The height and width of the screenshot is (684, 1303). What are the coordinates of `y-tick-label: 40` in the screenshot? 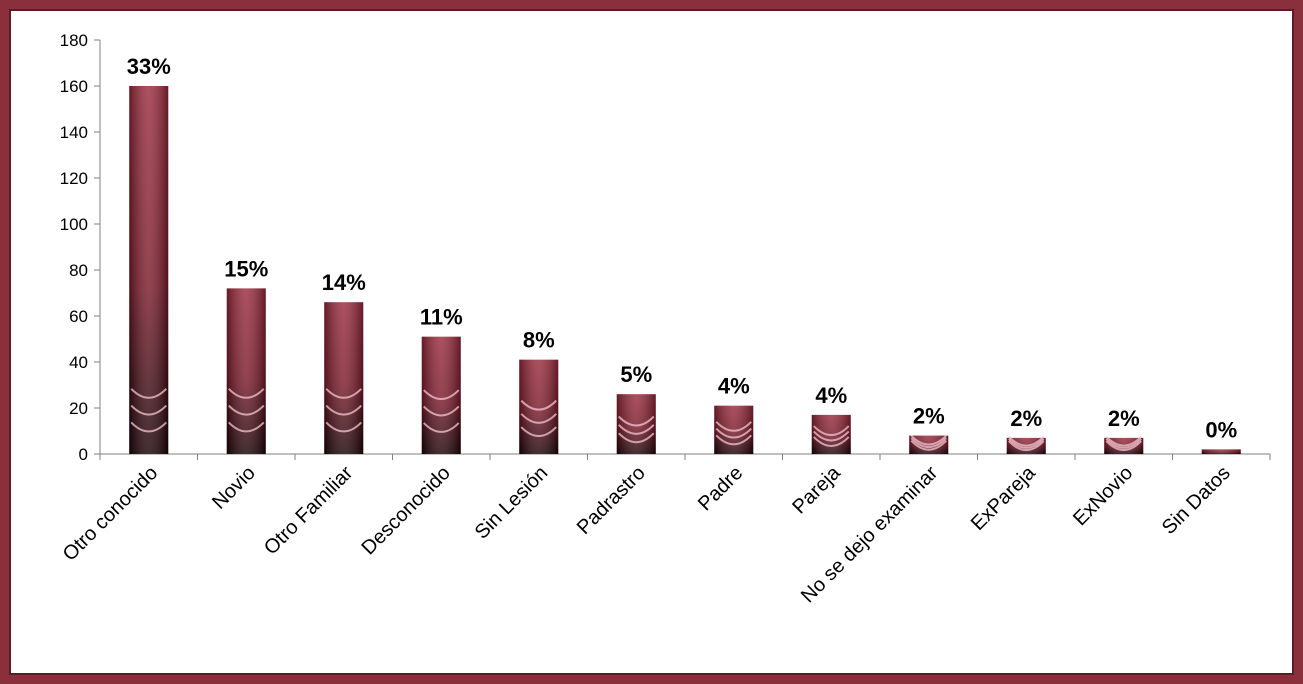 It's located at (78, 362).